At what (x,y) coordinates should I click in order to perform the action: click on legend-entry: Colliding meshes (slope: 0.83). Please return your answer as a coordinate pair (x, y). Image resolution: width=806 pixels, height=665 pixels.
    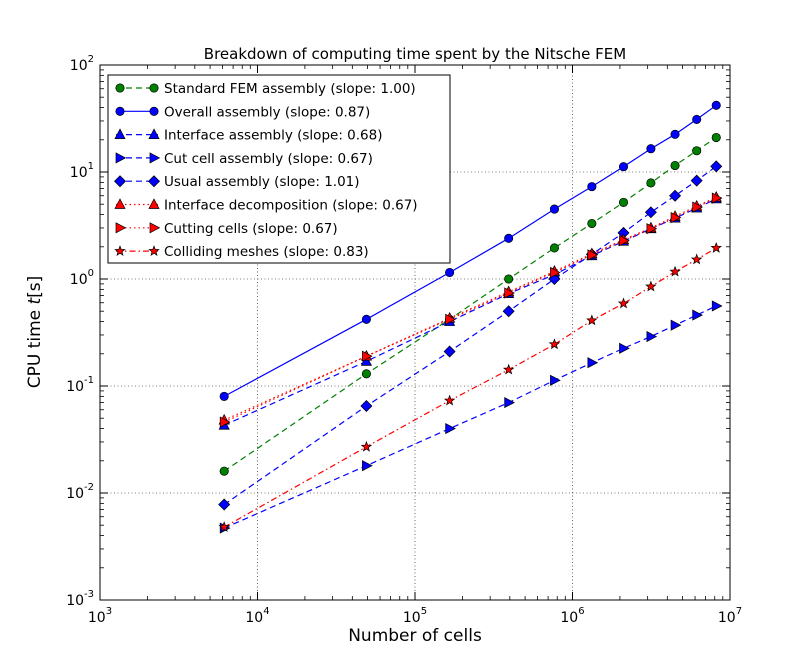
    Looking at the image, I should click on (241, 252).